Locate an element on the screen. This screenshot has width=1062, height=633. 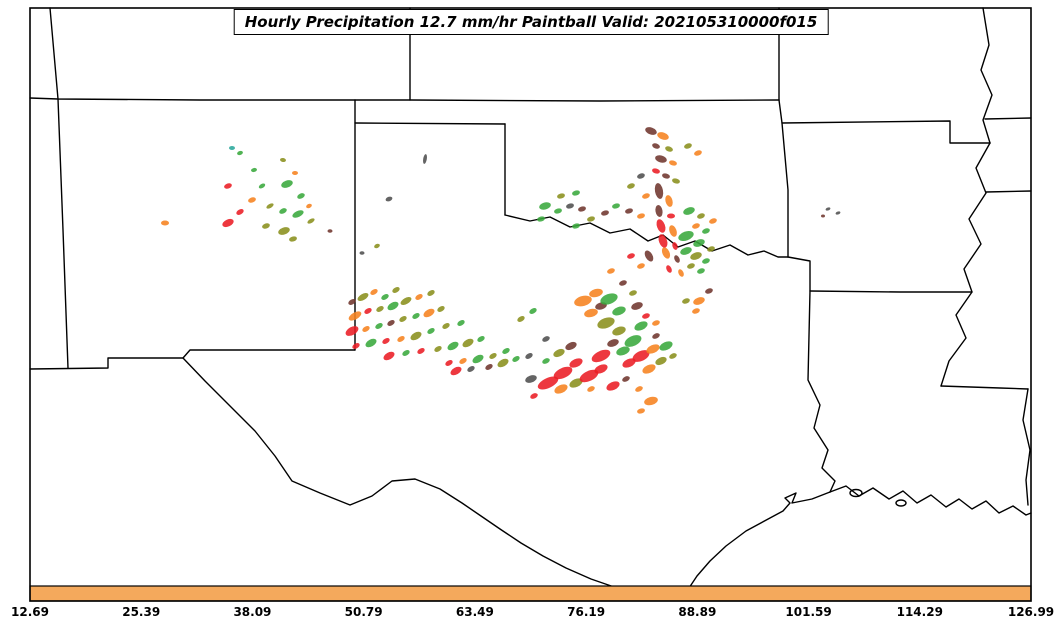
state-border-mississippi-river is located at coordinates (965, 264).